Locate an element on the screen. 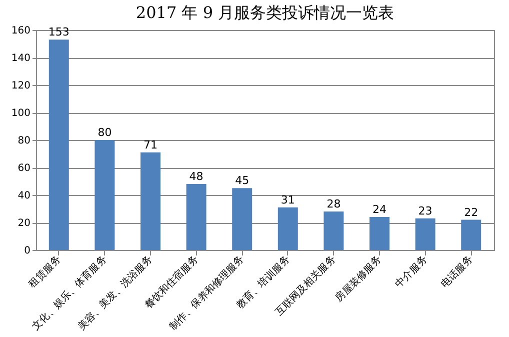  x-tick-label: 中介服务 is located at coordinates (411, 271).